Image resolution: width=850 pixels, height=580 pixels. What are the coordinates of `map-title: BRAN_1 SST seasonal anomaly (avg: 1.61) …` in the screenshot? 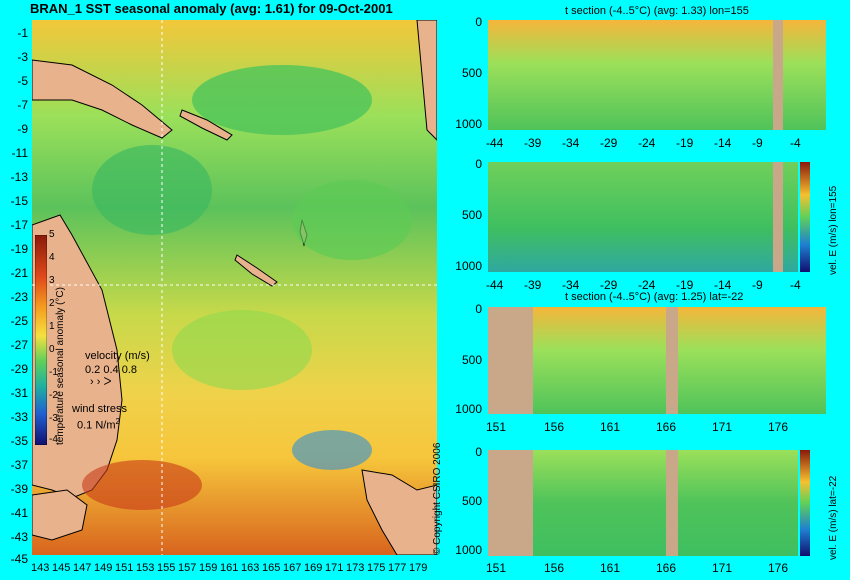 It's located at (211, 8).